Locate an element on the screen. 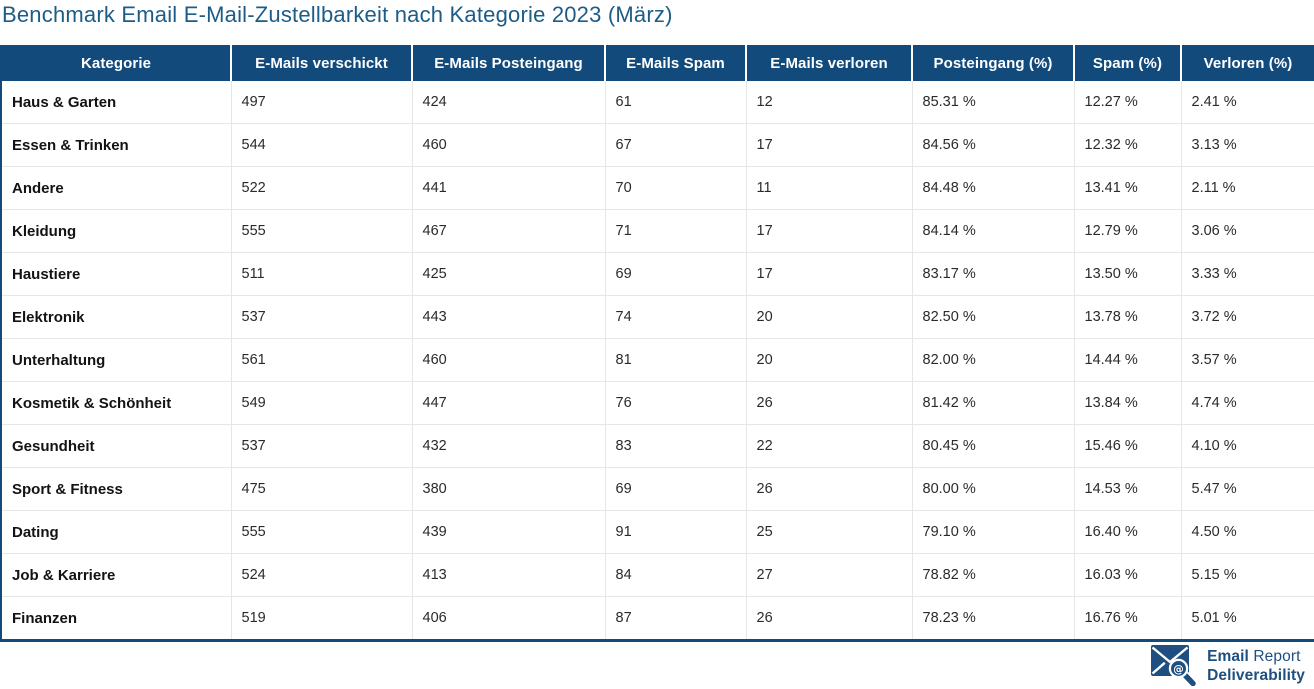 The width and height of the screenshot is (1314, 689). table-row: Haustiere 511 425 69 17 83.17 % 13.50 % 3.33 % is located at coordinates (657, 274).